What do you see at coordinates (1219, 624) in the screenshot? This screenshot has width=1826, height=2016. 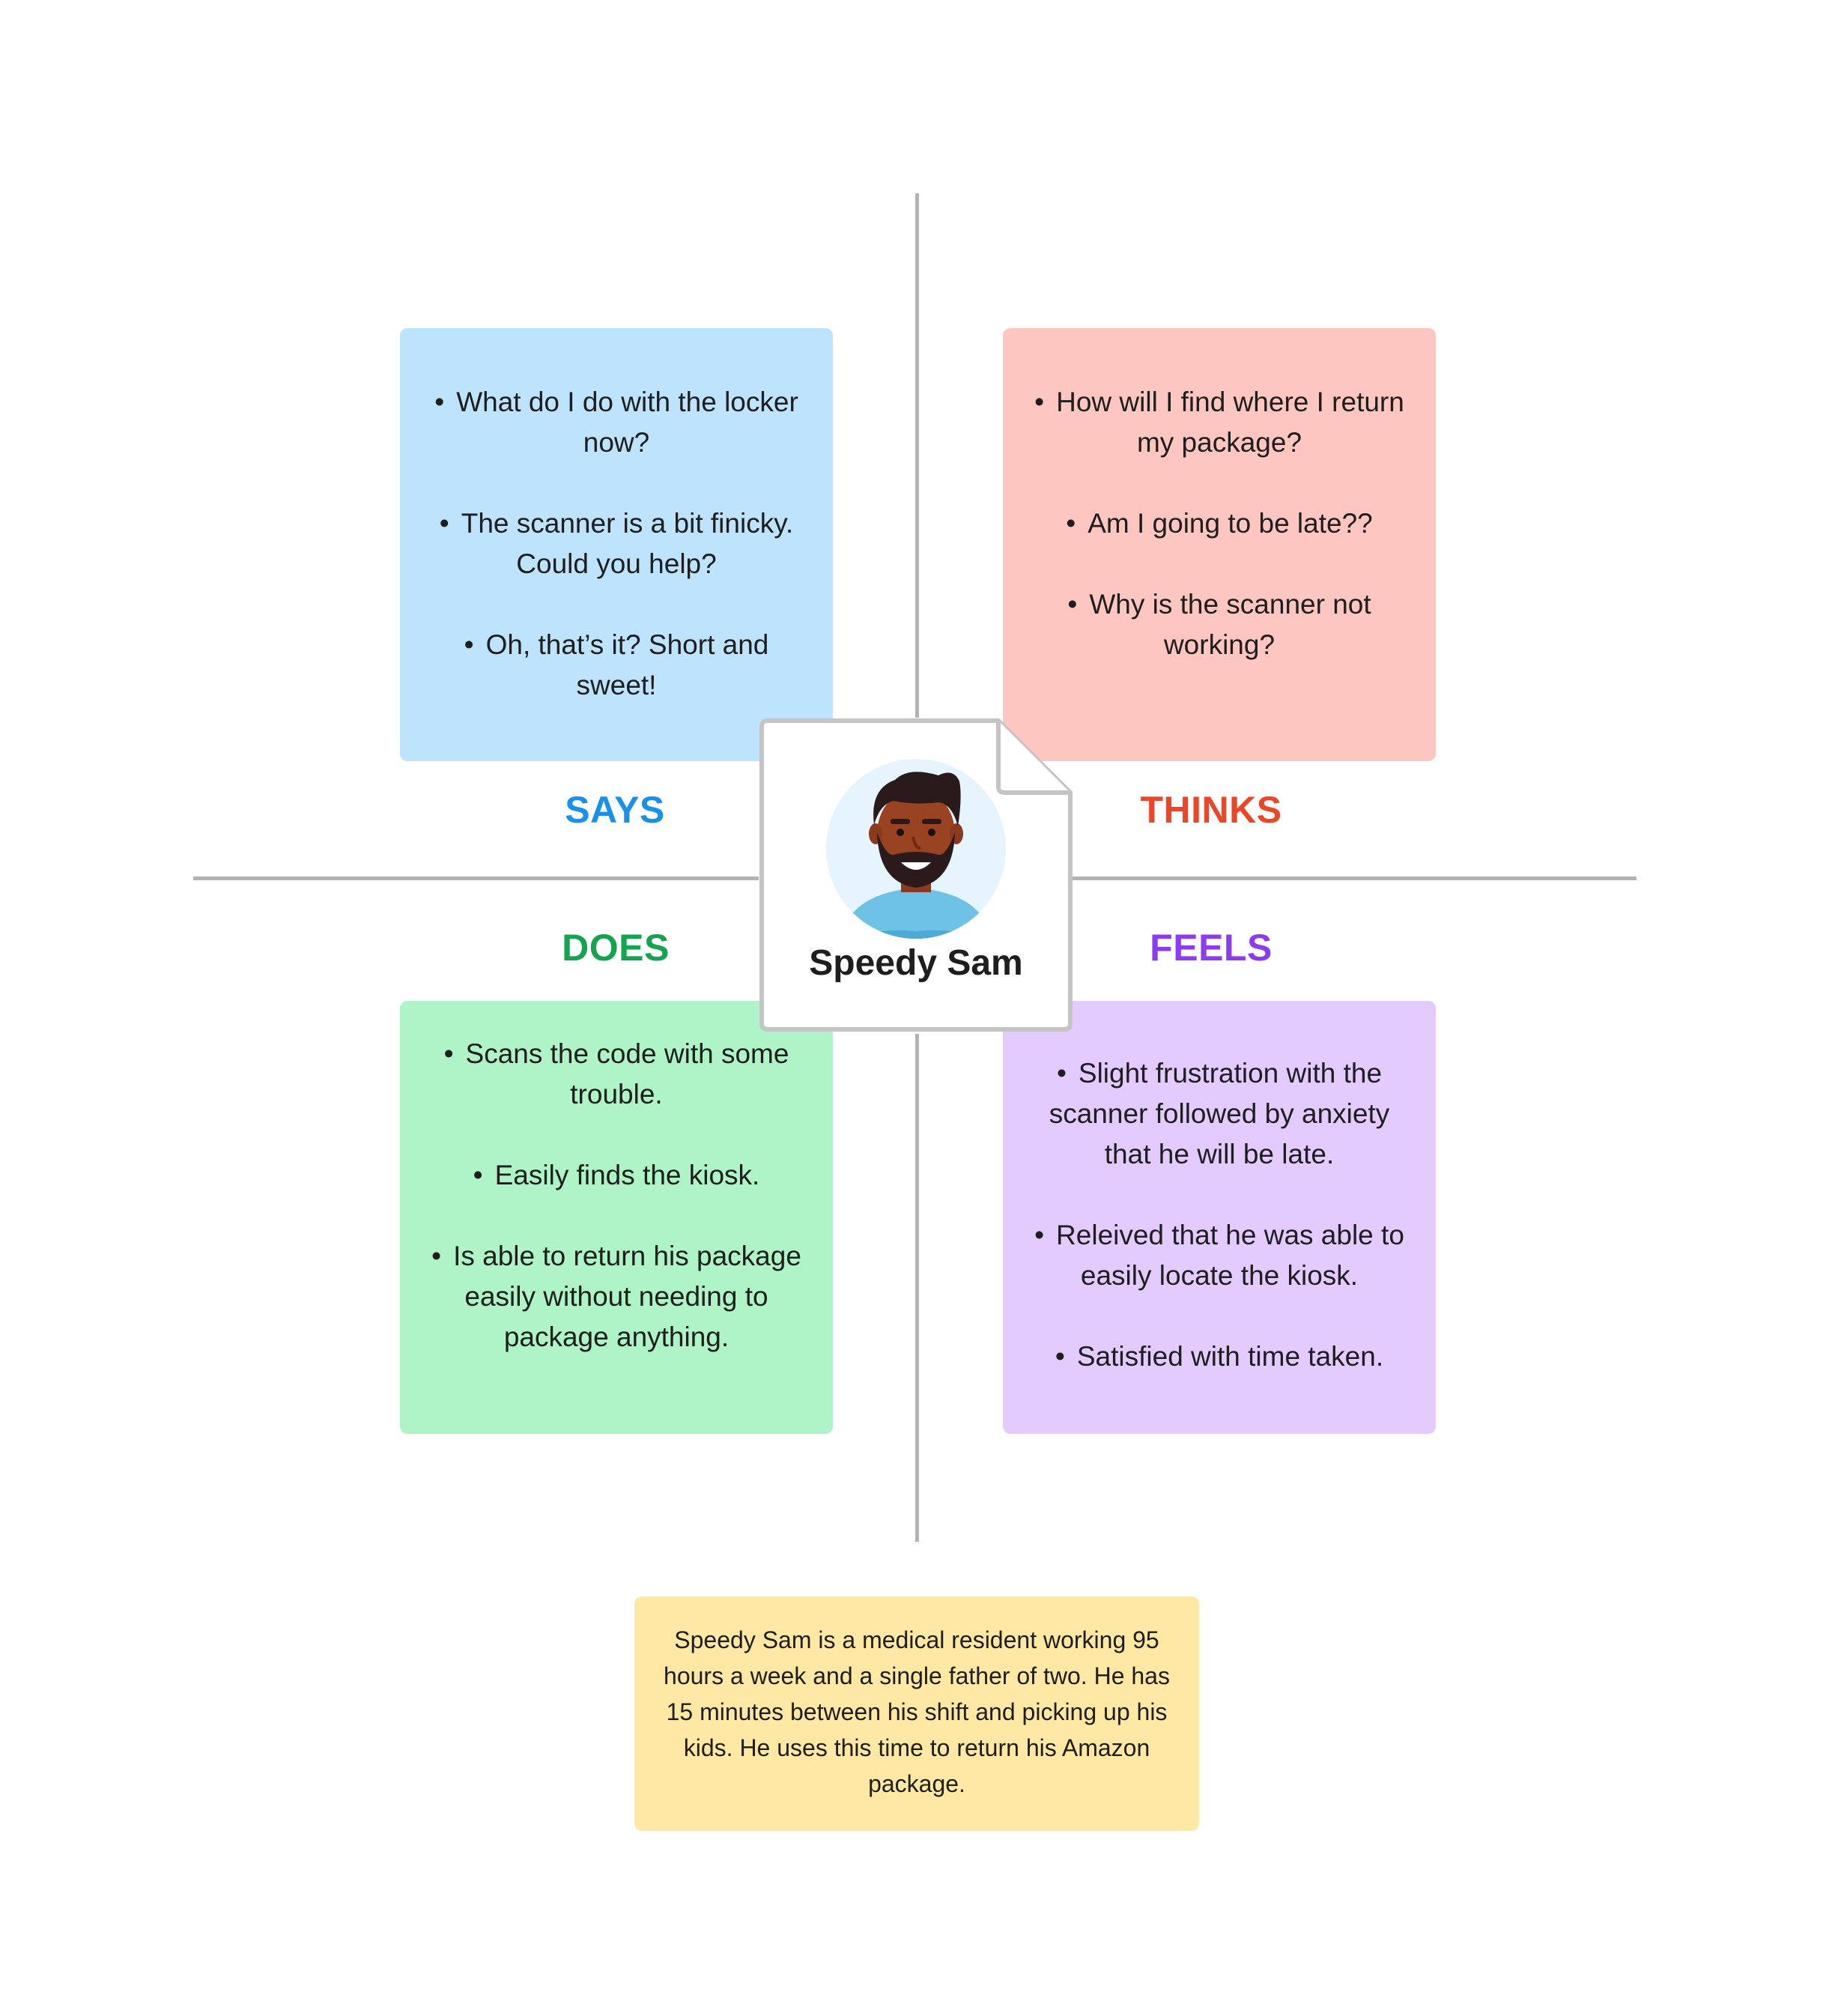 I see `list-item: • Why is the scanner not working?` at bounding box center [1219, 624].